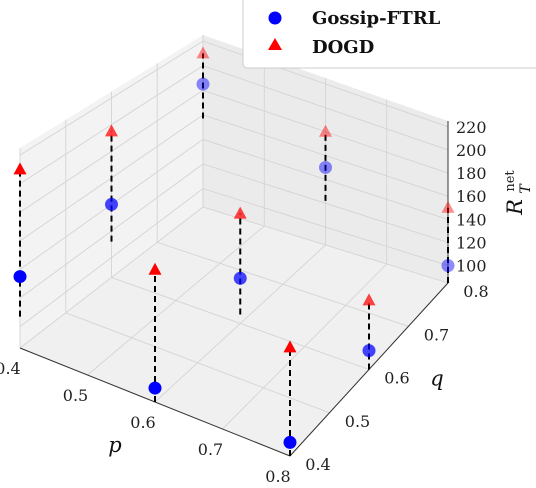  What do you see at coordinates (471, 196) in the screenshot?
I see `z-tick-label: 160` at bounding box center [471, 196].